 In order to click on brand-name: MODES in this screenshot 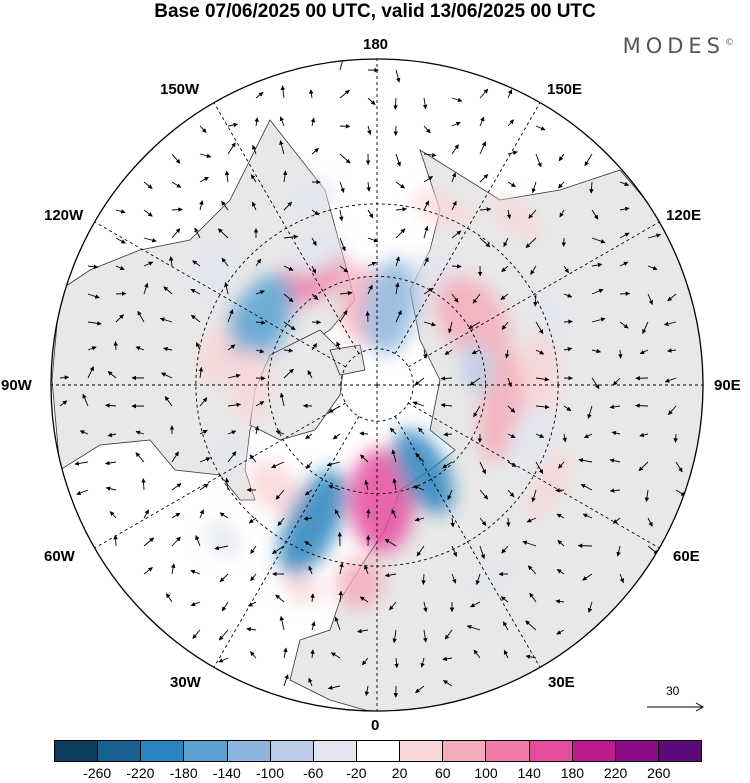, I will do `click(673, 46)`.